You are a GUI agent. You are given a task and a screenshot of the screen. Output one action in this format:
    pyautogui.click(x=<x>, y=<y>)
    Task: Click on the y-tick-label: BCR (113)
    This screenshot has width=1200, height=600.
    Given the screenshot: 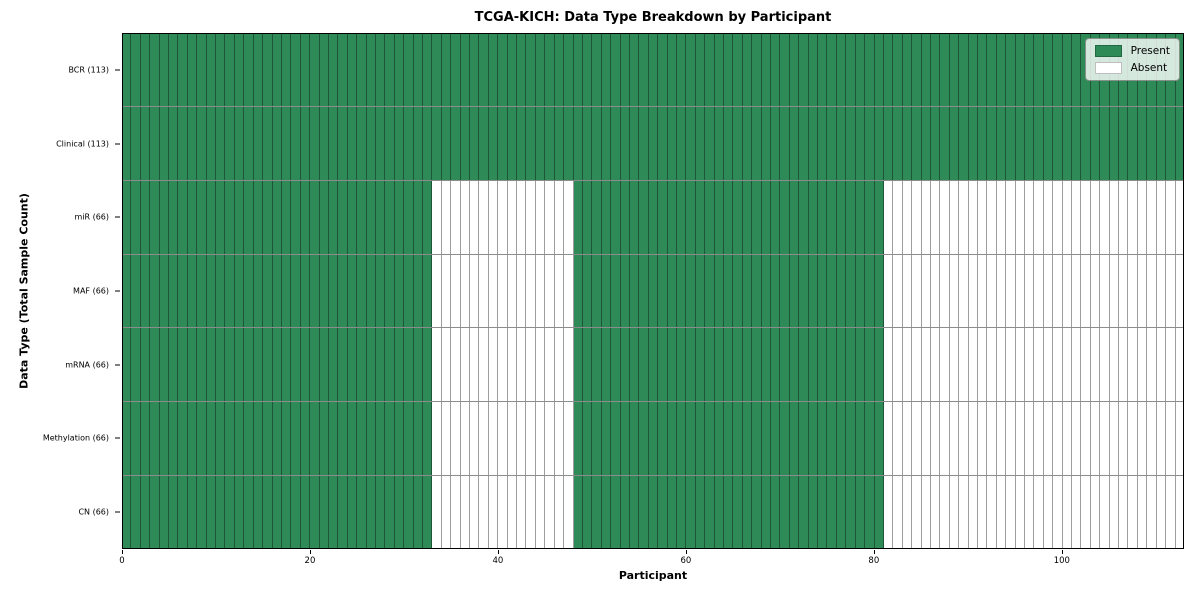 What is the action you would take?
    pyautogui.click(x=88, y=70)
    